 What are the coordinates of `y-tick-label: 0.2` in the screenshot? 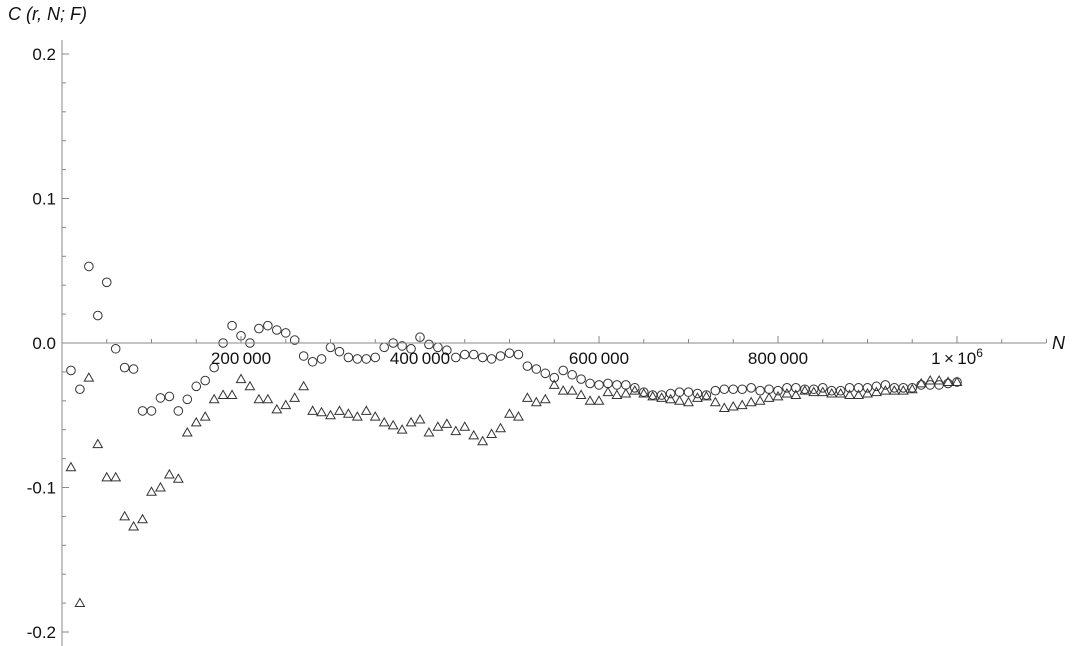 It's located at (44, 54).